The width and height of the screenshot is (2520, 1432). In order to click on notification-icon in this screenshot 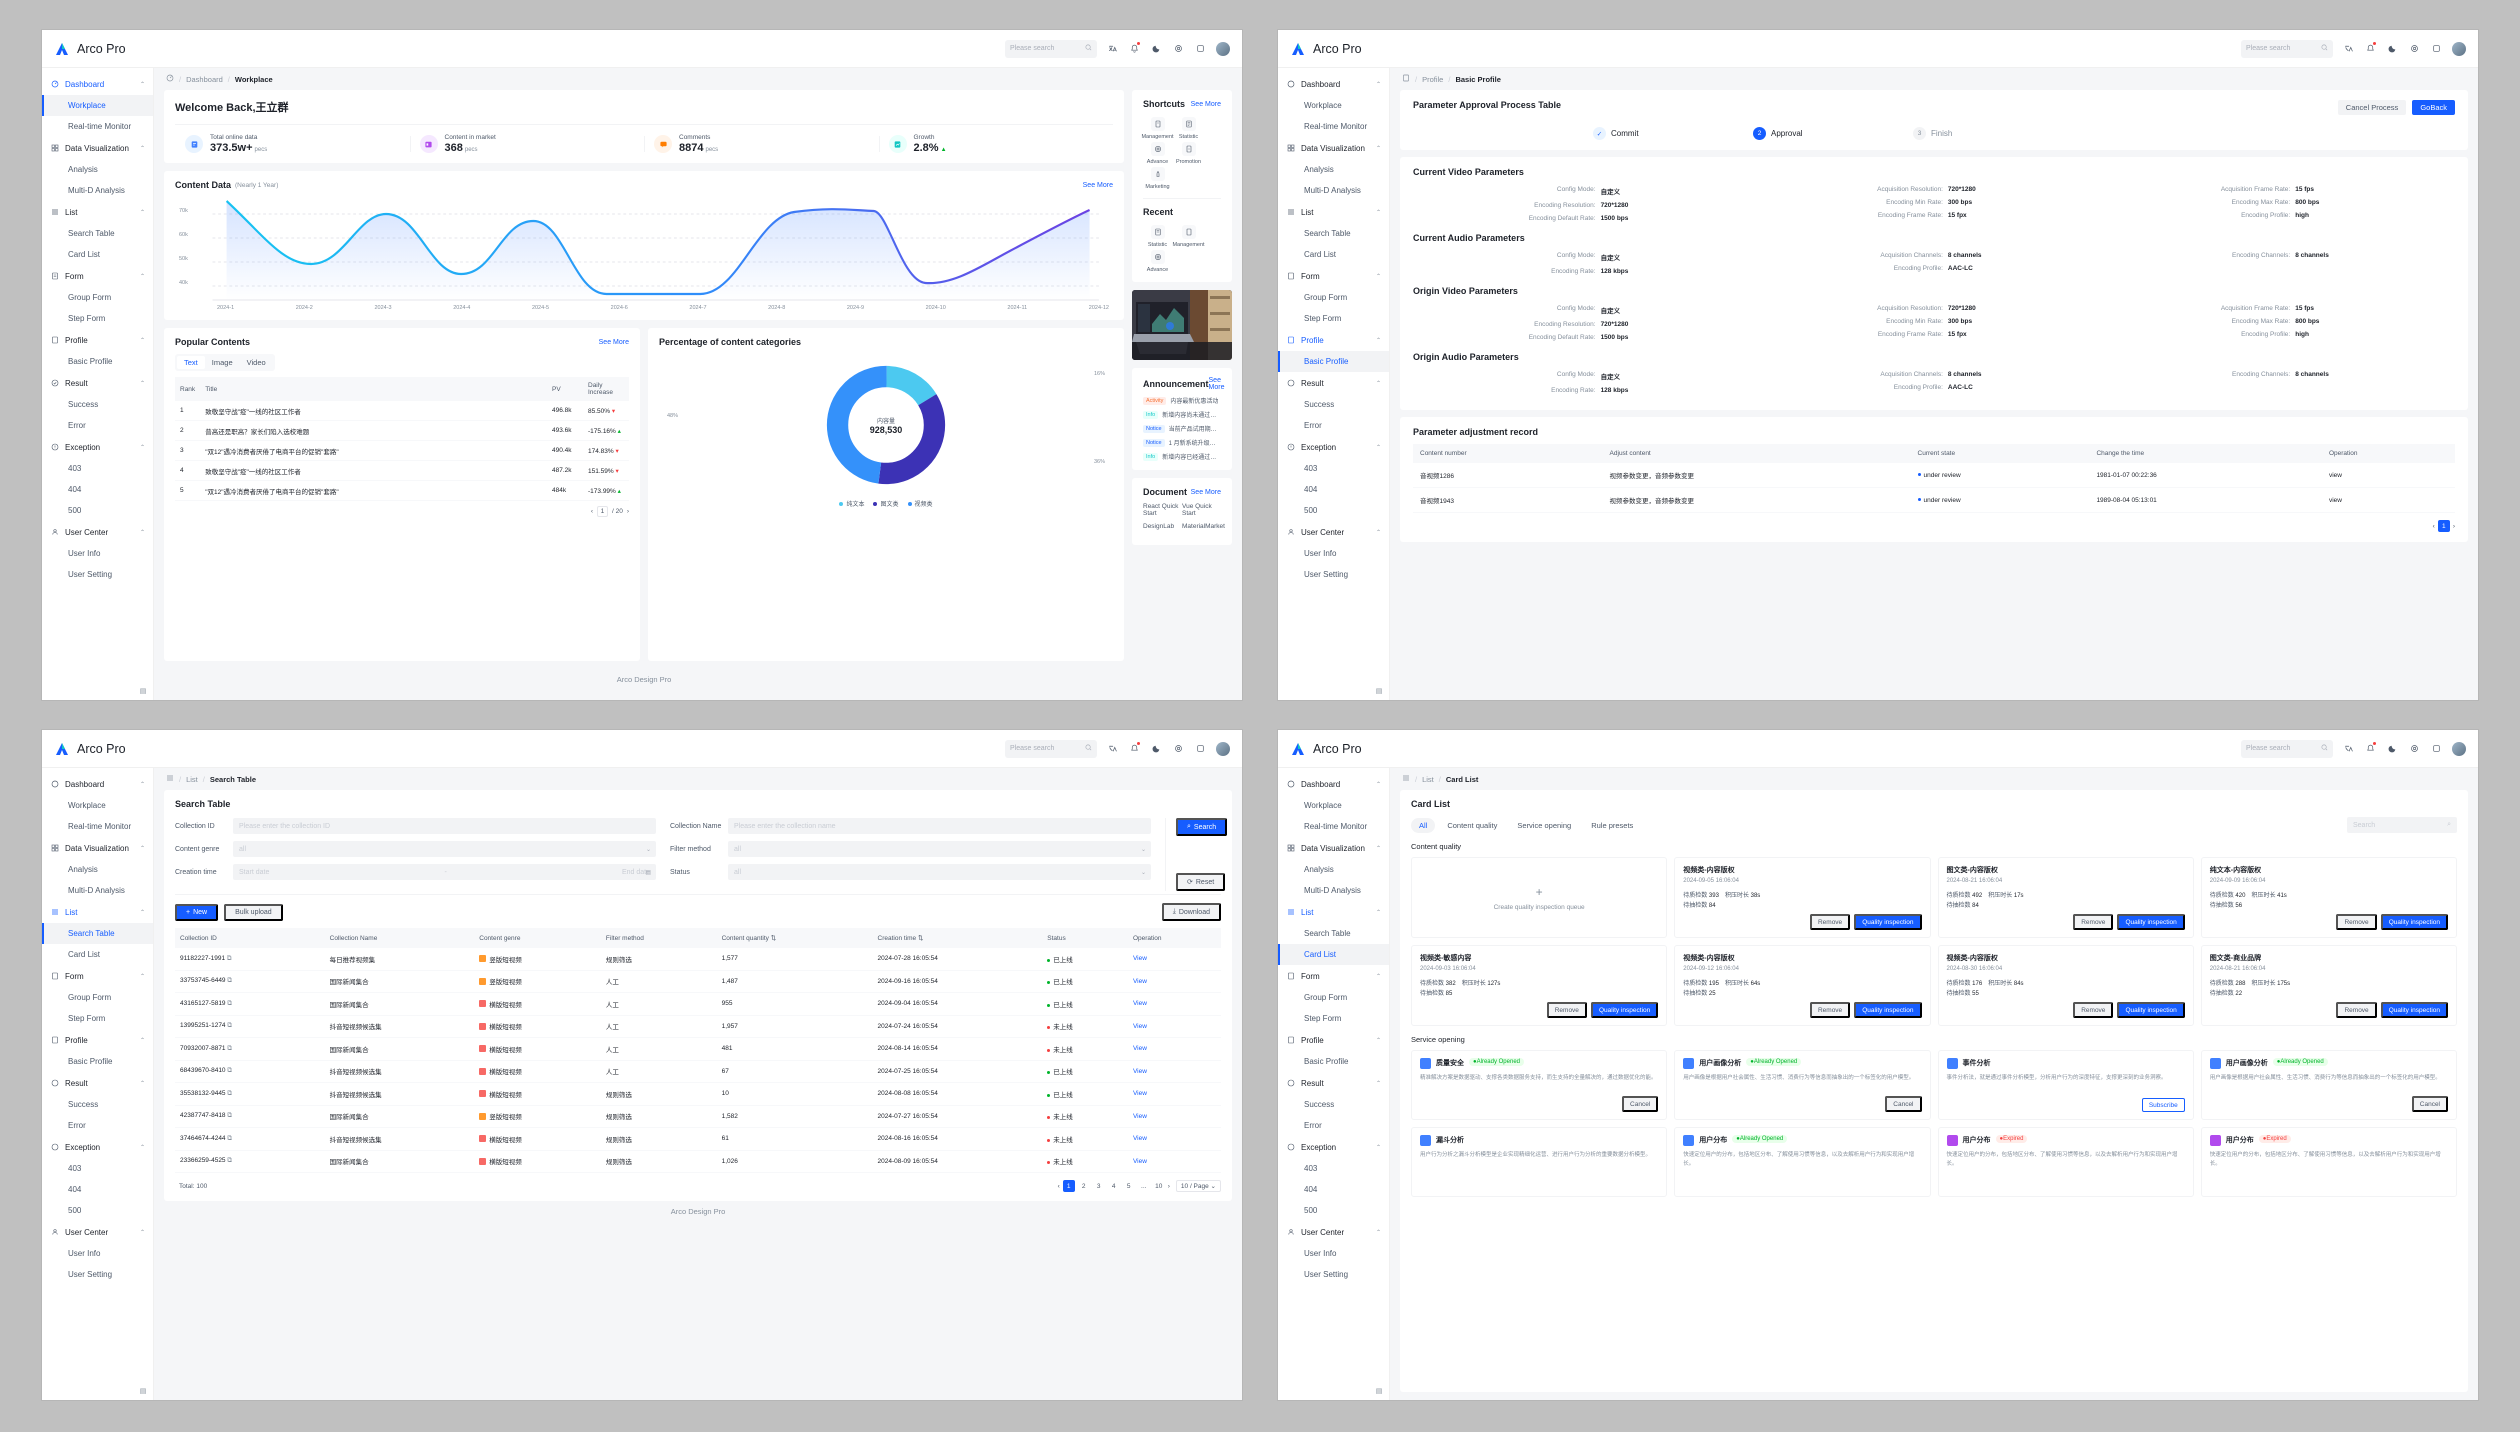, I will do `click(1134, 748)`.